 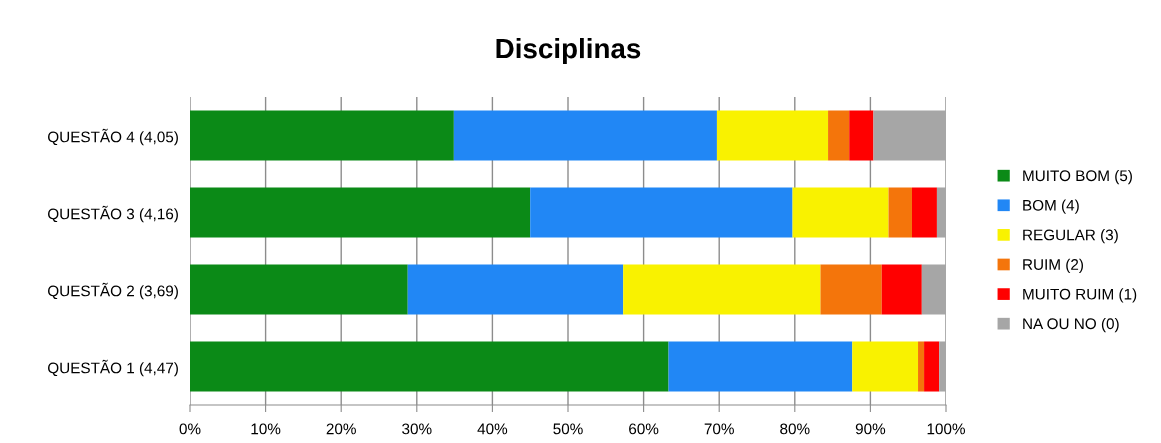 What do you see at coordinates (341, 429) in the screenshot?
I see `x-tick-label: 20%` at bounding box center [341, 429].